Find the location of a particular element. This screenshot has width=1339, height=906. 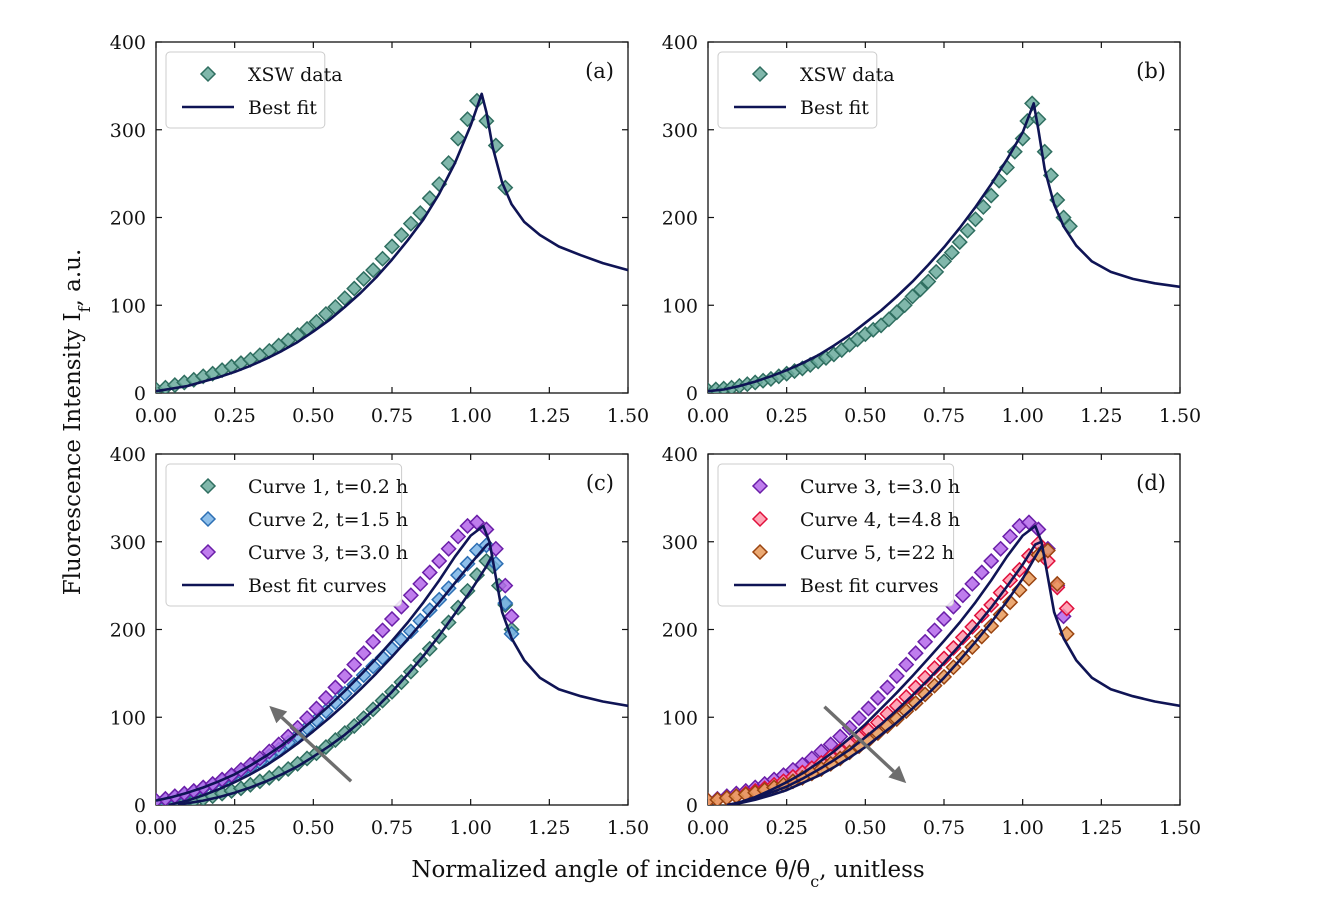

legend: XSW data Best fit is located at coordinates (254, 90).